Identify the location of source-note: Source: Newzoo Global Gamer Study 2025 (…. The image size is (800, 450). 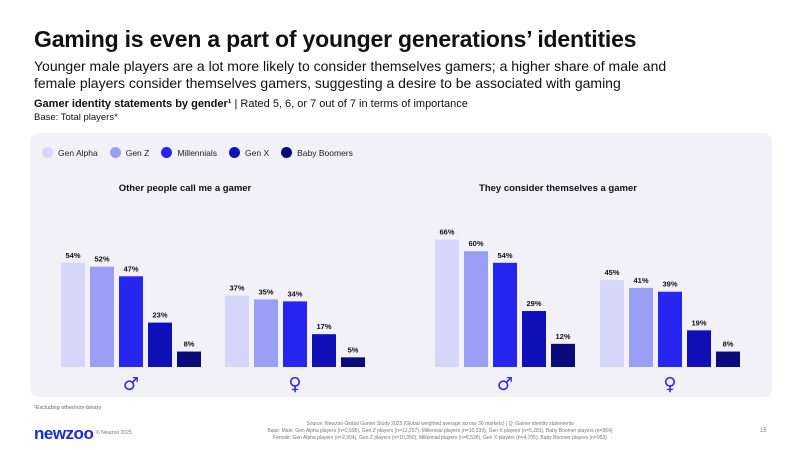
(440, 431).